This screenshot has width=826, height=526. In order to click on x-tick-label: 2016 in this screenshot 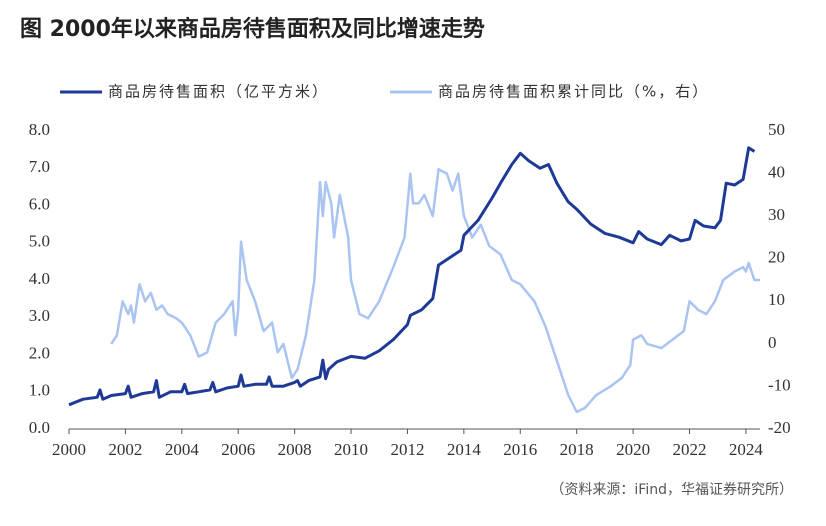, I will do `click(520, 449)`.